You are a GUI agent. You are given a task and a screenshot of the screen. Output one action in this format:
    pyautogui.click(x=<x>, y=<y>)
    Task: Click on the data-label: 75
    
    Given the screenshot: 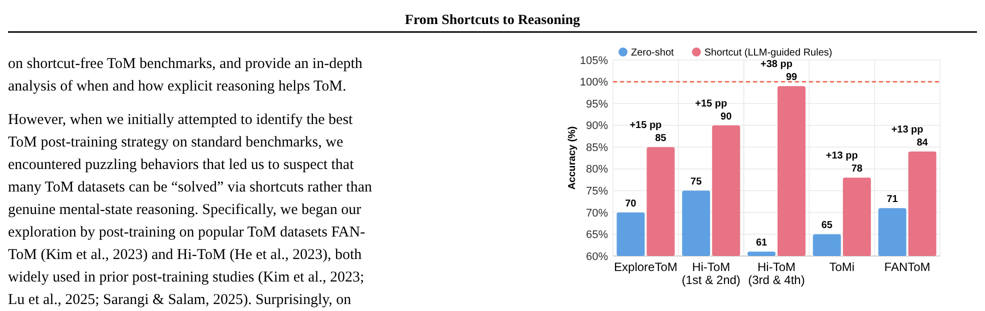 What is the action you would take?
    pyautogui.click(x=696, y=182)
    